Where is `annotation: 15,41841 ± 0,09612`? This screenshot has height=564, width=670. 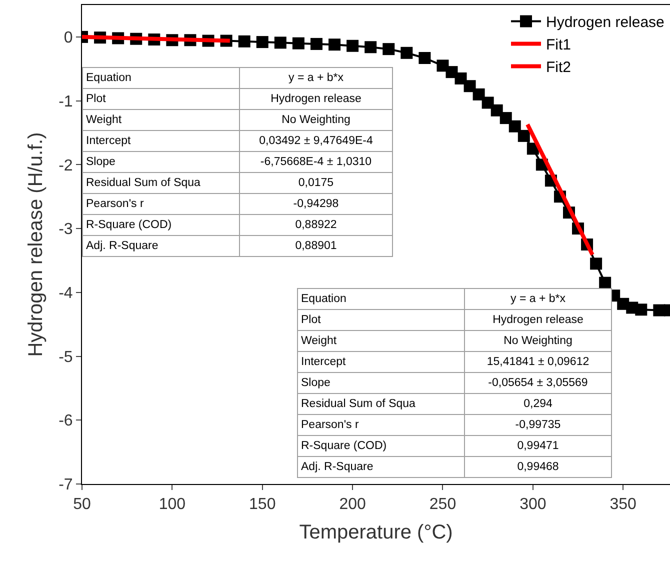 annotation: 15,41841 ± 0,09612 is located at coordinates (538, 362).